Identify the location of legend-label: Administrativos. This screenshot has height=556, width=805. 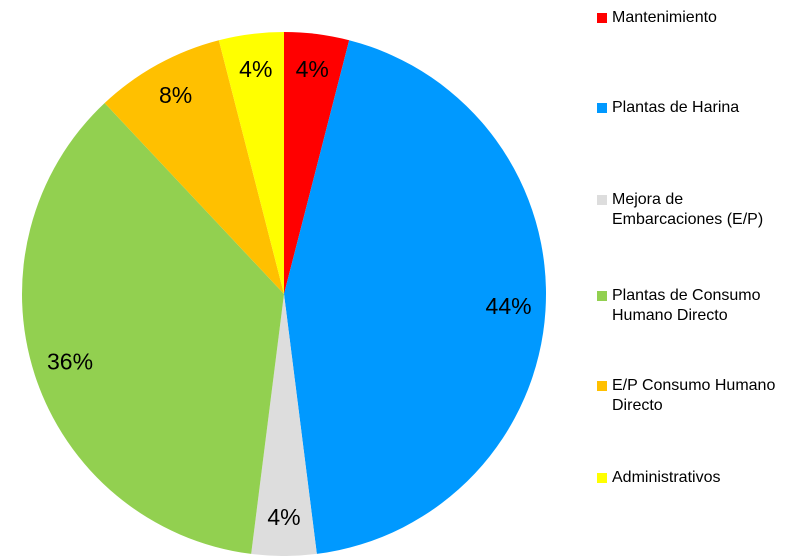
(666, 477).